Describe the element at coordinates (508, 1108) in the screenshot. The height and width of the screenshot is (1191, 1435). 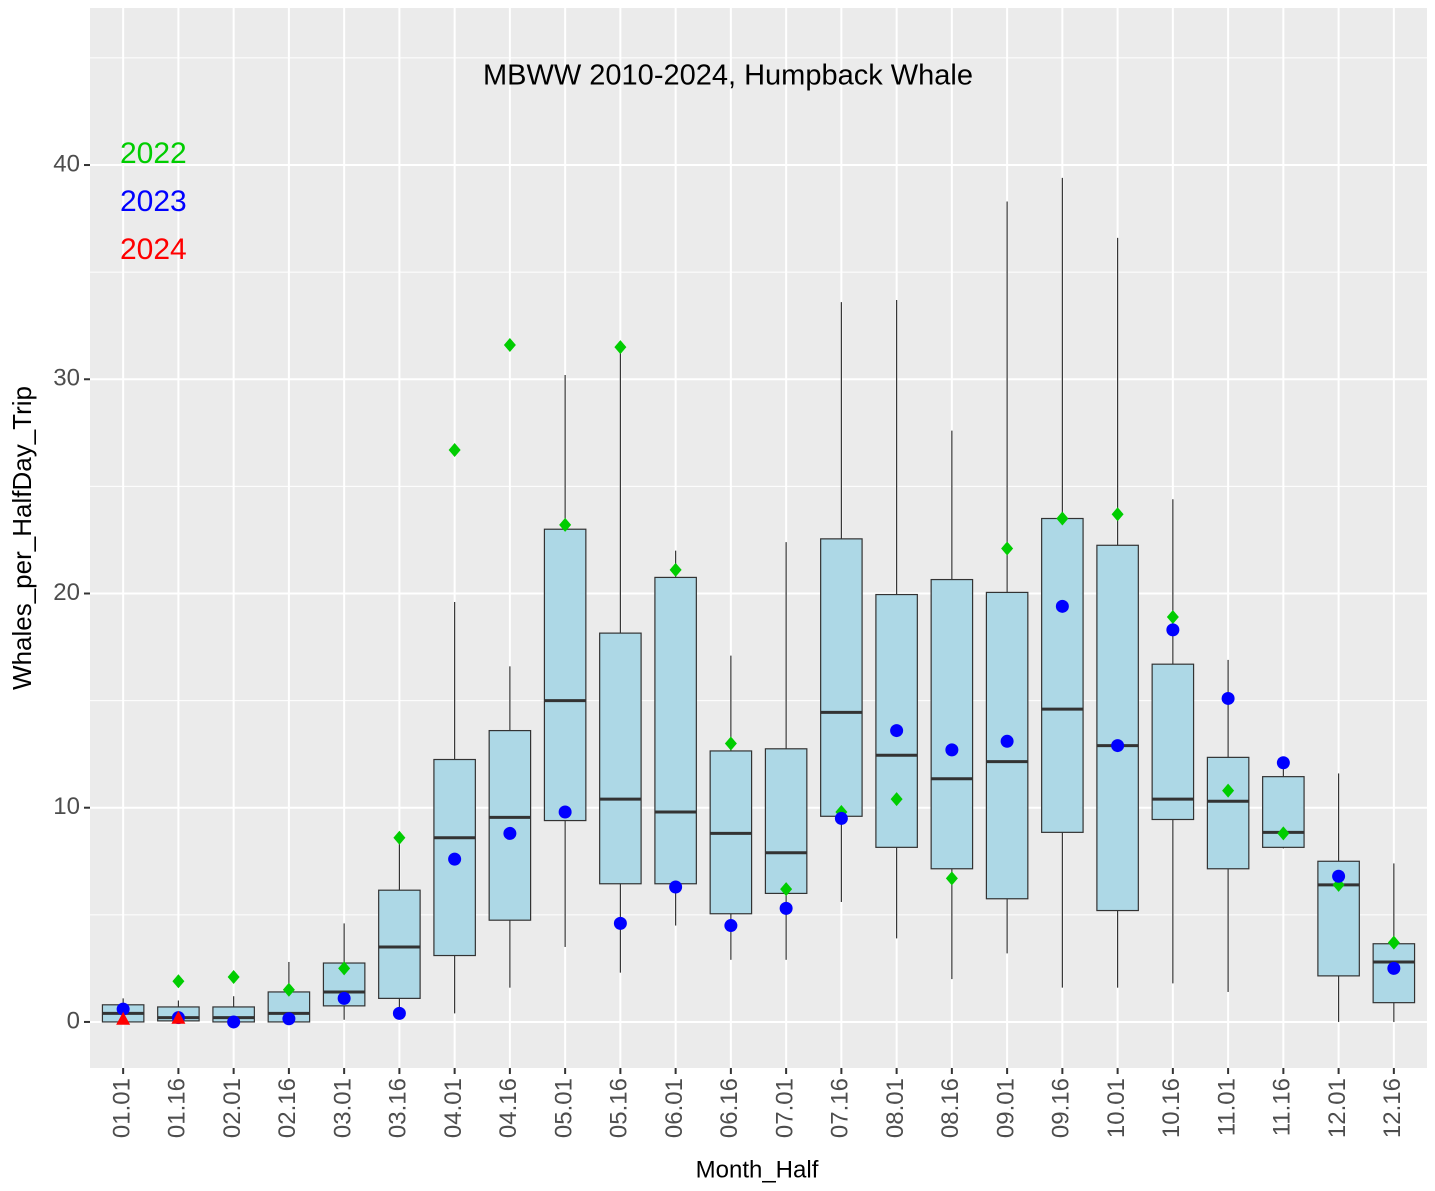
I see `x-tick-label: 04.16` at that location.